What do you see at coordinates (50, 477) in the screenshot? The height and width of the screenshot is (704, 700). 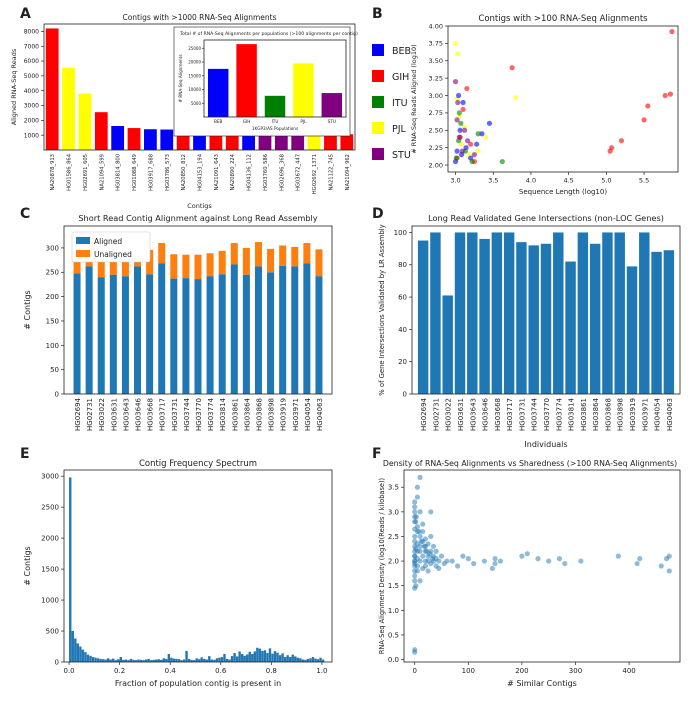 I see `panel-e-ytick-label-6: 3000` at bounding box center [50, 477].